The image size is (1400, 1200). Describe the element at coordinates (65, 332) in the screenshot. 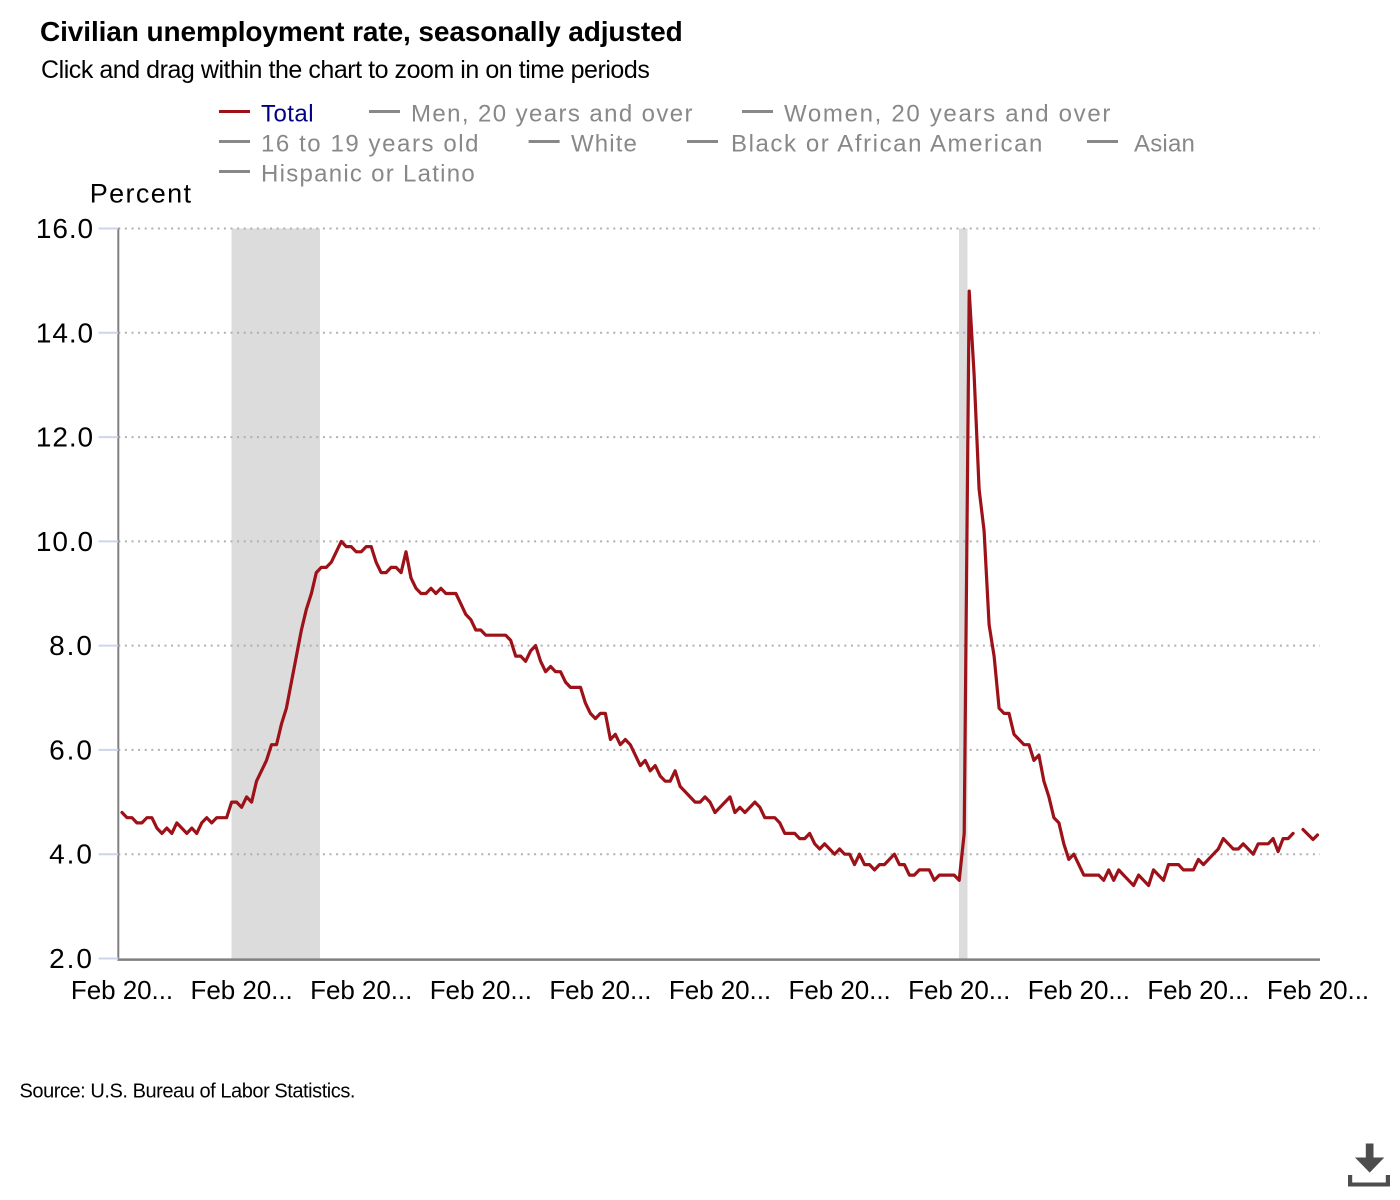

I see `svg-text: 14.0` at that location.